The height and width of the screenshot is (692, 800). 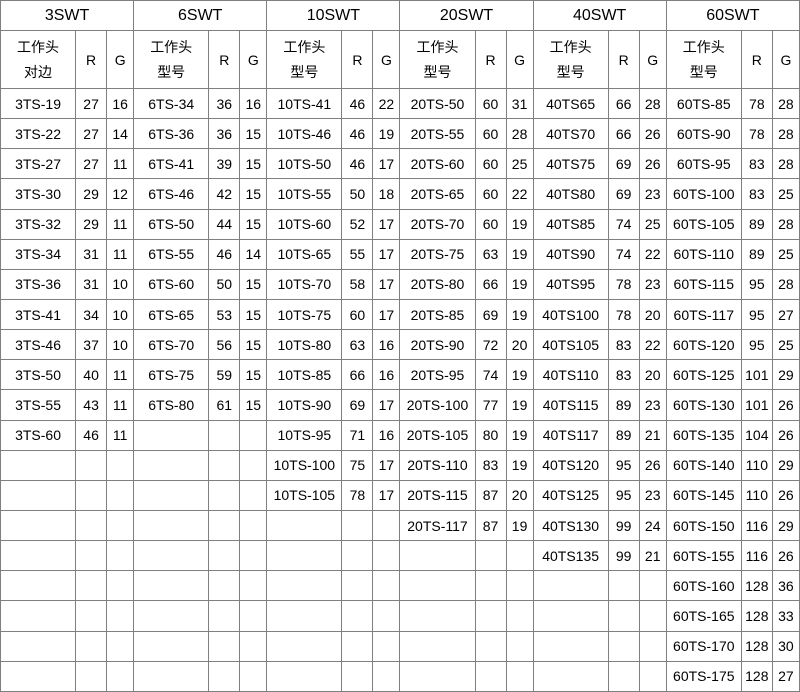 What do you see at coordinates (171, 134) in the screenshot?
I see `cell-model: 6TS-36` at bounding box center [171, 134].